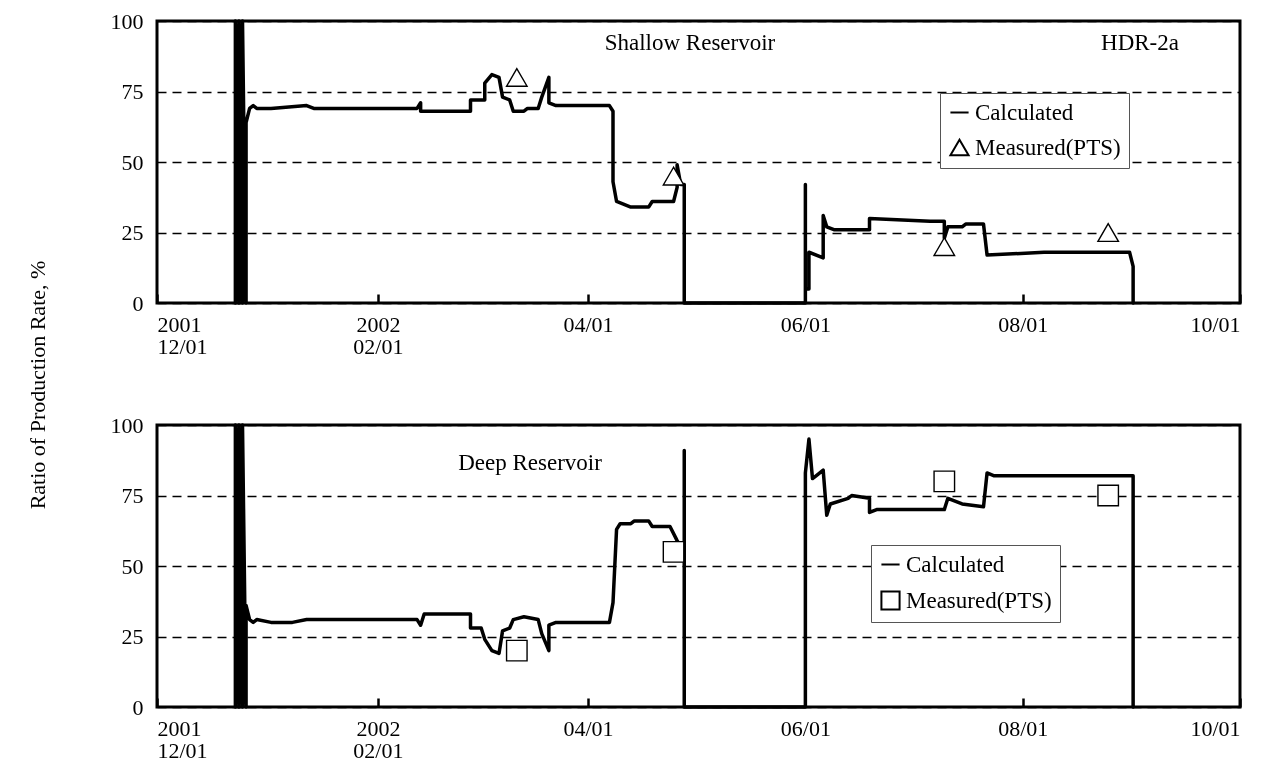 This screenshot has width=1286, height=775. Describe the element at coordinates (1140, 42) in the screenshot. I see `annotation: HDR-2a` at that location.